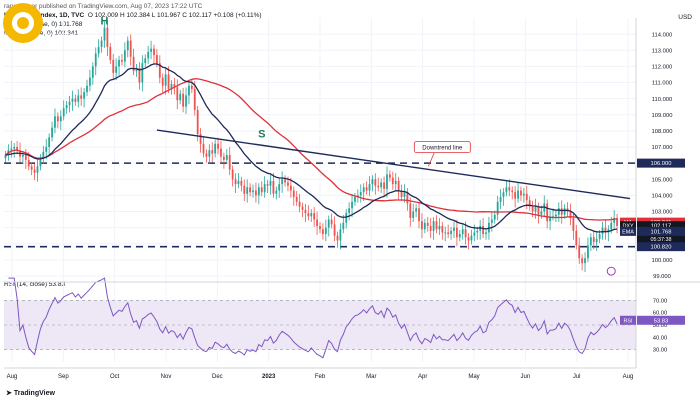 The height and width of the screenshot is (400, 700). Describe the element at coordinates (662, 213) in the screenshot. I see `price-tick-label: 103.000` at that location.